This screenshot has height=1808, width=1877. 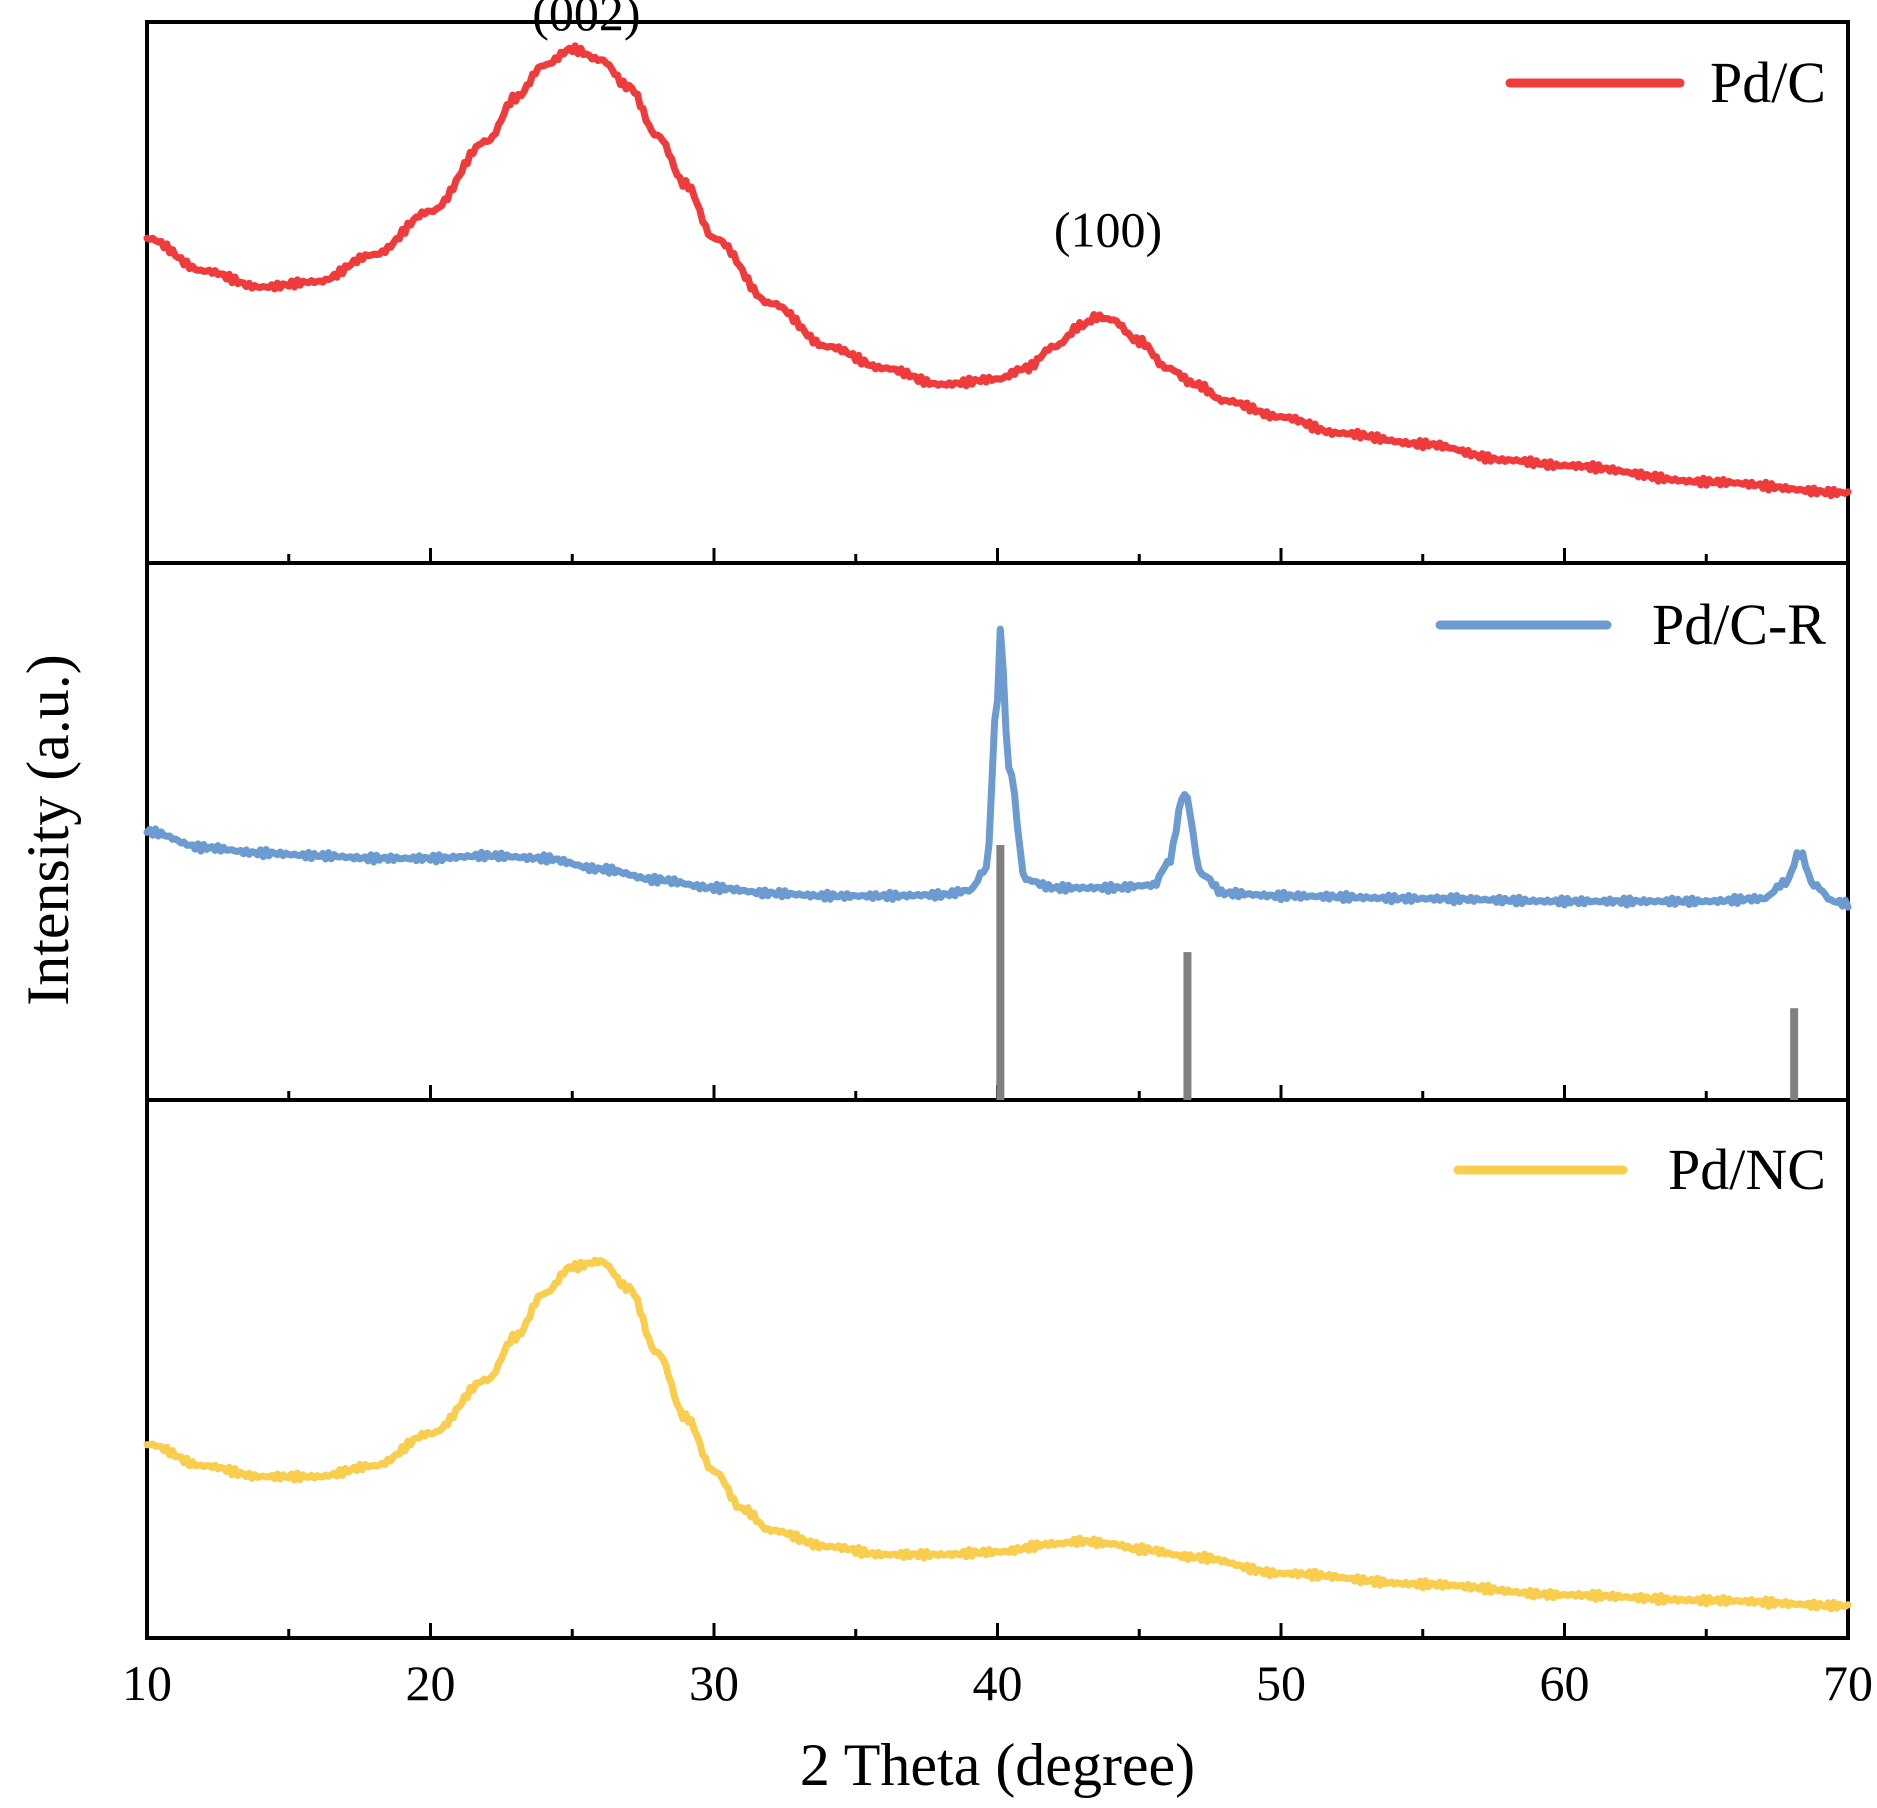 I want to click on x-tick-label: 70, so click(x=1848, y=1683).